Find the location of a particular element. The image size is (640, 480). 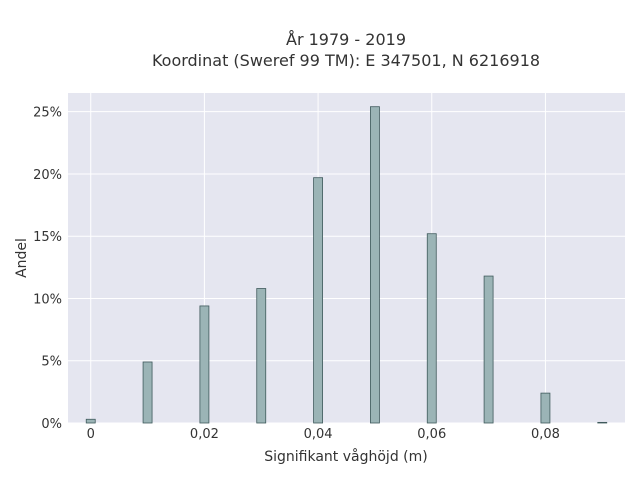

chart-title-line-1: År 1979 - 2019 is located at coordinates (346, 39).